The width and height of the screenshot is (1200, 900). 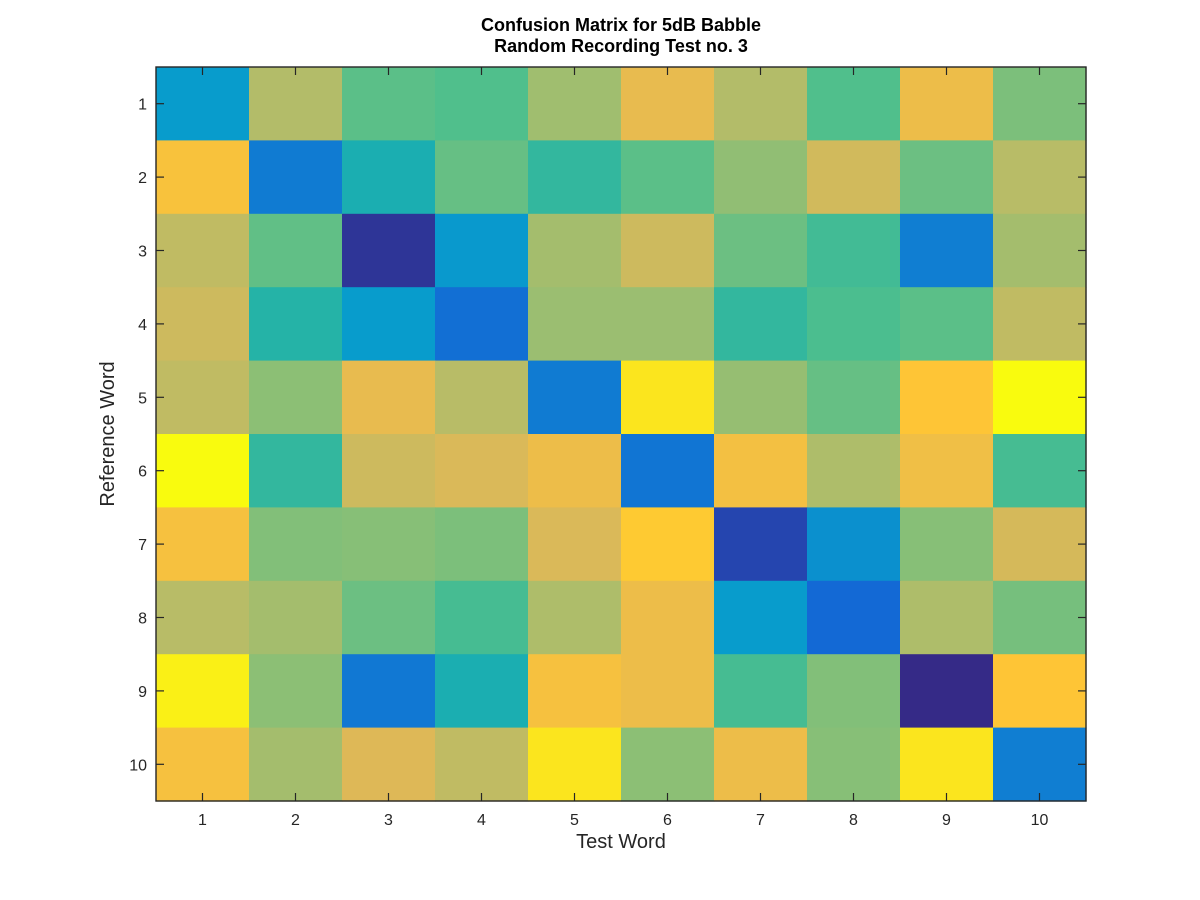 I want to click on heatmap-cell-r10-c2, so click(x=296, y=764).